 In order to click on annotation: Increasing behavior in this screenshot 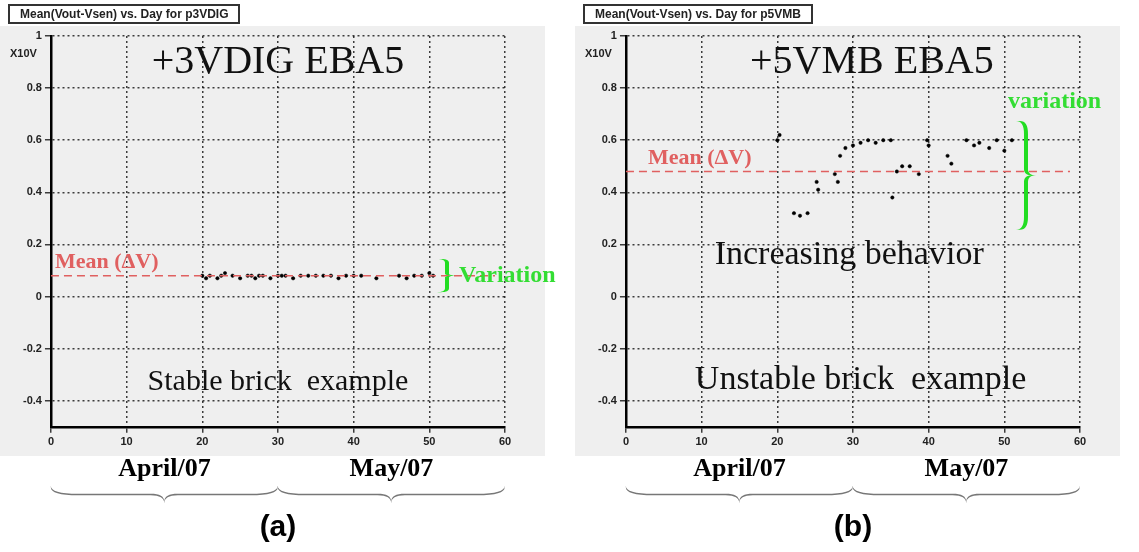, I will do `click(849, 252)`.